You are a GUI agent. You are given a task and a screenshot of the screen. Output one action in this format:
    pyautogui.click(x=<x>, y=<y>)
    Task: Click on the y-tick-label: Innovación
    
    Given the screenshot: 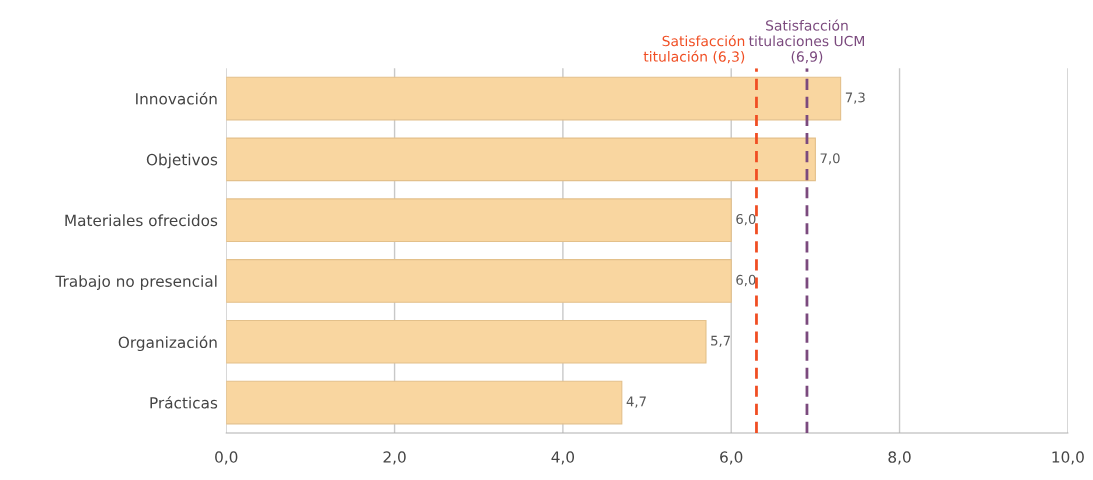 What is the action you would take?
    pyautogui.click(x=176, y=98)
    